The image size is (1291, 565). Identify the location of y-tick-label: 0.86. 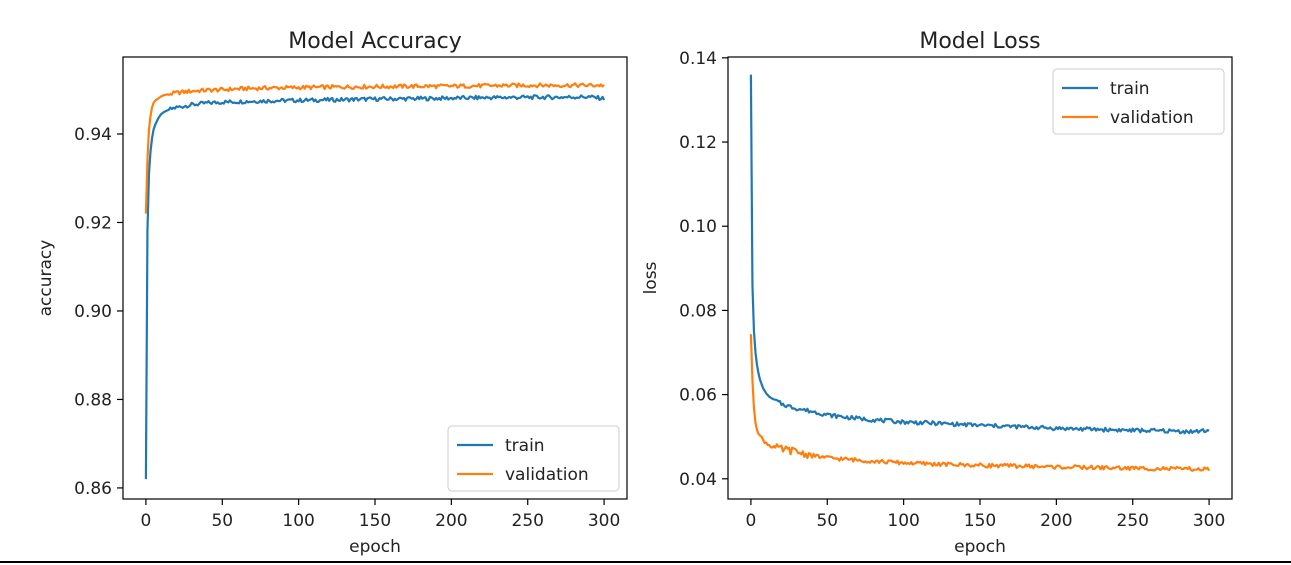
(93, 489).